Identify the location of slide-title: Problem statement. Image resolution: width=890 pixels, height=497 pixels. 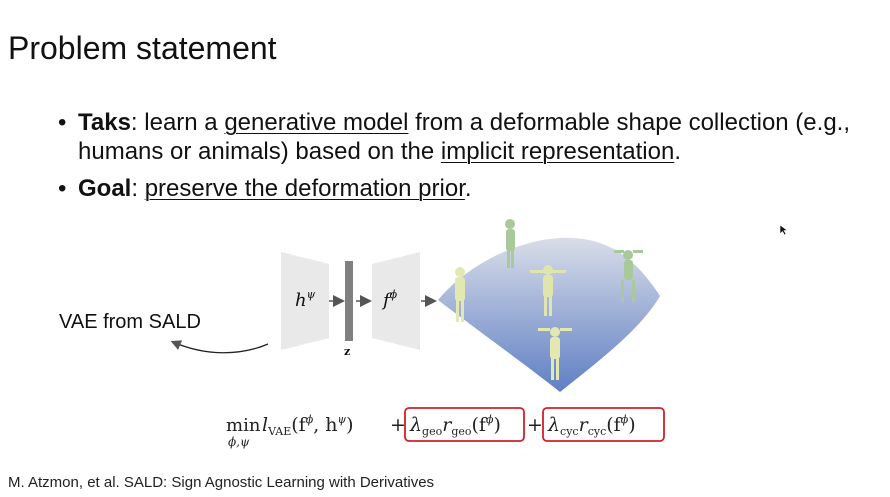
(142, 48).